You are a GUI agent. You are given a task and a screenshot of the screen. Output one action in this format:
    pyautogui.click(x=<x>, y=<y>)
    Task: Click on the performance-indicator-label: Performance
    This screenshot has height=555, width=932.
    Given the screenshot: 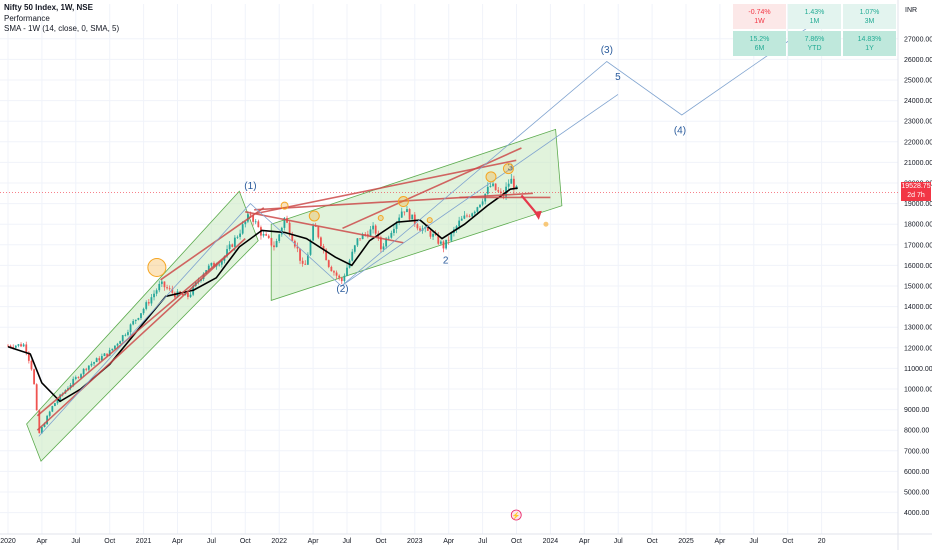 What is the action you would take?
    pyautogui.click(x=27, y=18)
    